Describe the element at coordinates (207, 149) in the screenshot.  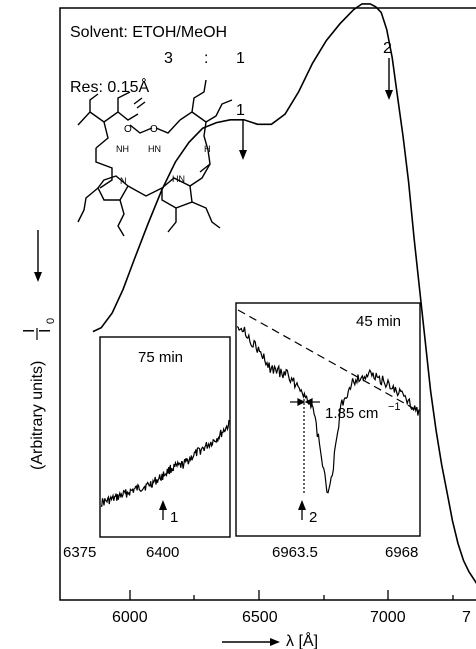
I see `mol-h: H` at that location.